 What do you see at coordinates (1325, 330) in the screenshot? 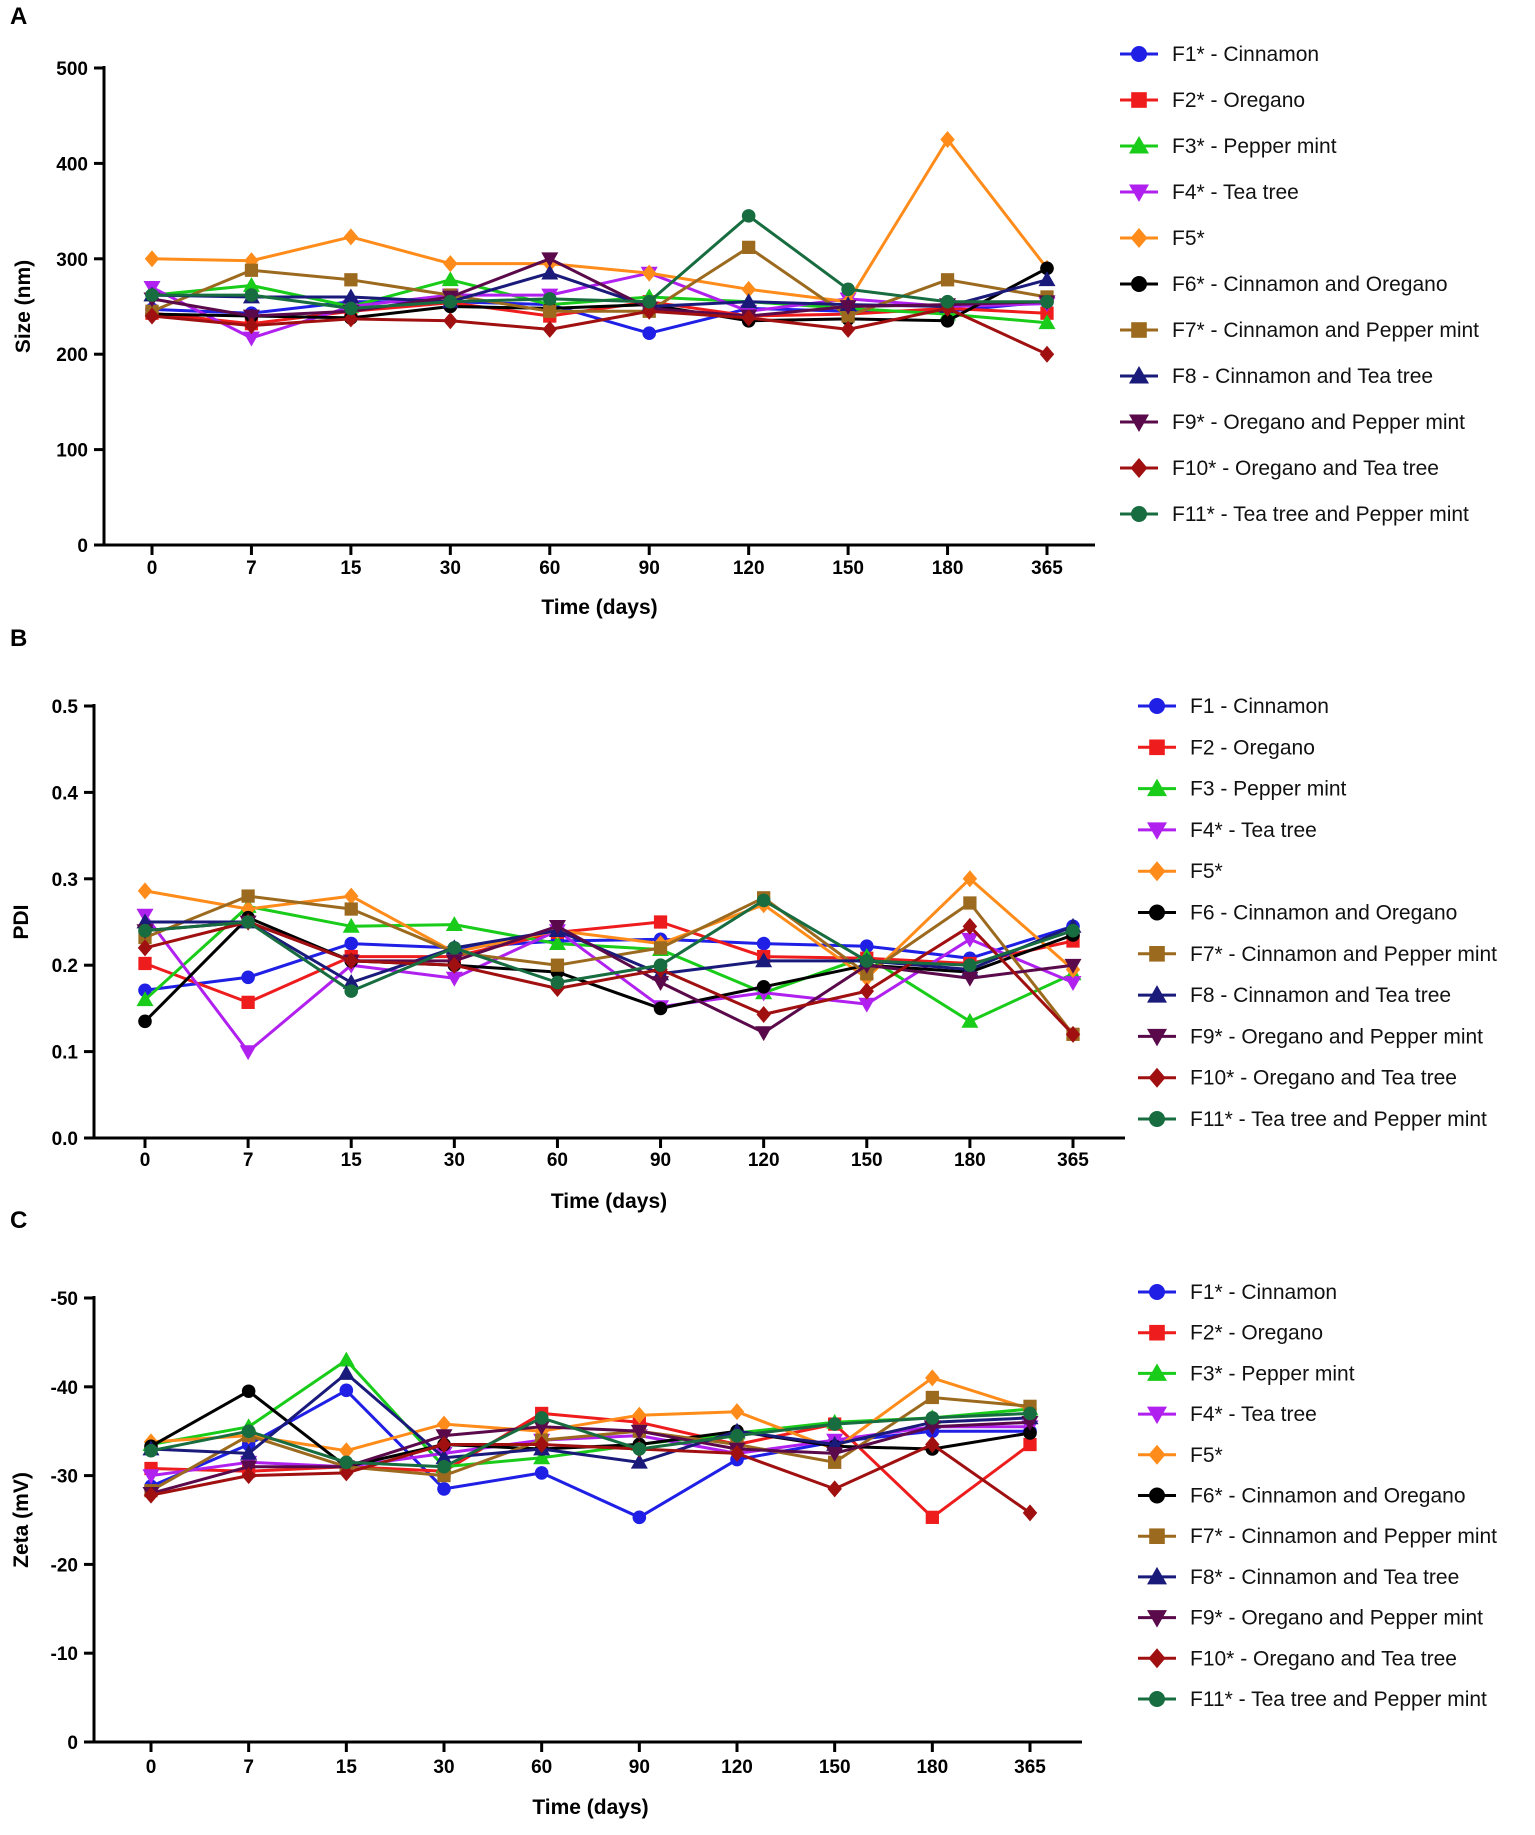
I see `legend-label: F7* - Cinnamon and Pepper mint` at bounding box center [1325, 330].